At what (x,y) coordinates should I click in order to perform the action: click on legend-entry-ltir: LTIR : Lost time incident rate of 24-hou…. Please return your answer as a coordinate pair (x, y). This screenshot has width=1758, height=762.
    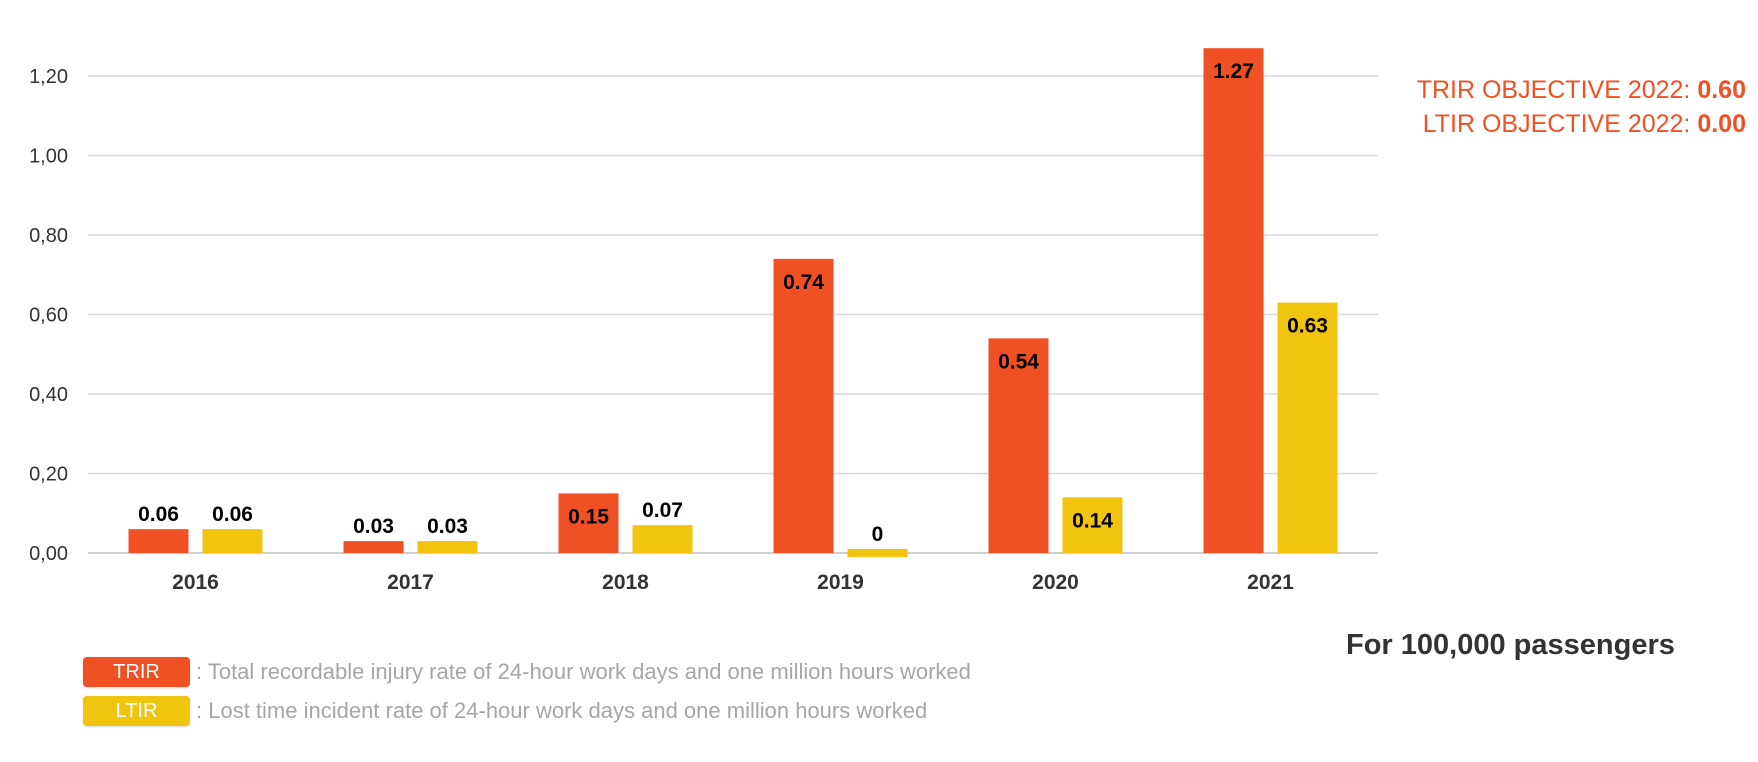
    Looking at the image, I should click on (505, 711).